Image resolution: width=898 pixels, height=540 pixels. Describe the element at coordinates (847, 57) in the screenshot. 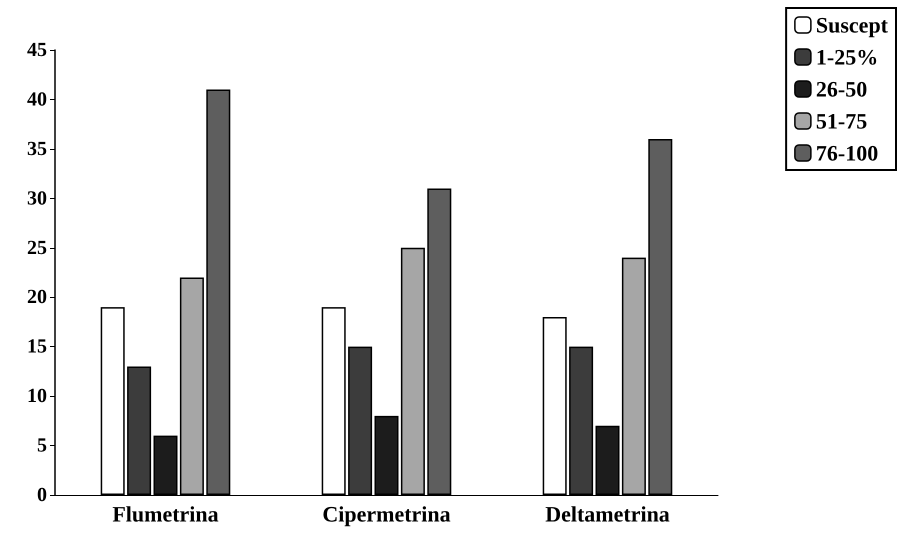

I see `legend-label: 1-25%` at that location.